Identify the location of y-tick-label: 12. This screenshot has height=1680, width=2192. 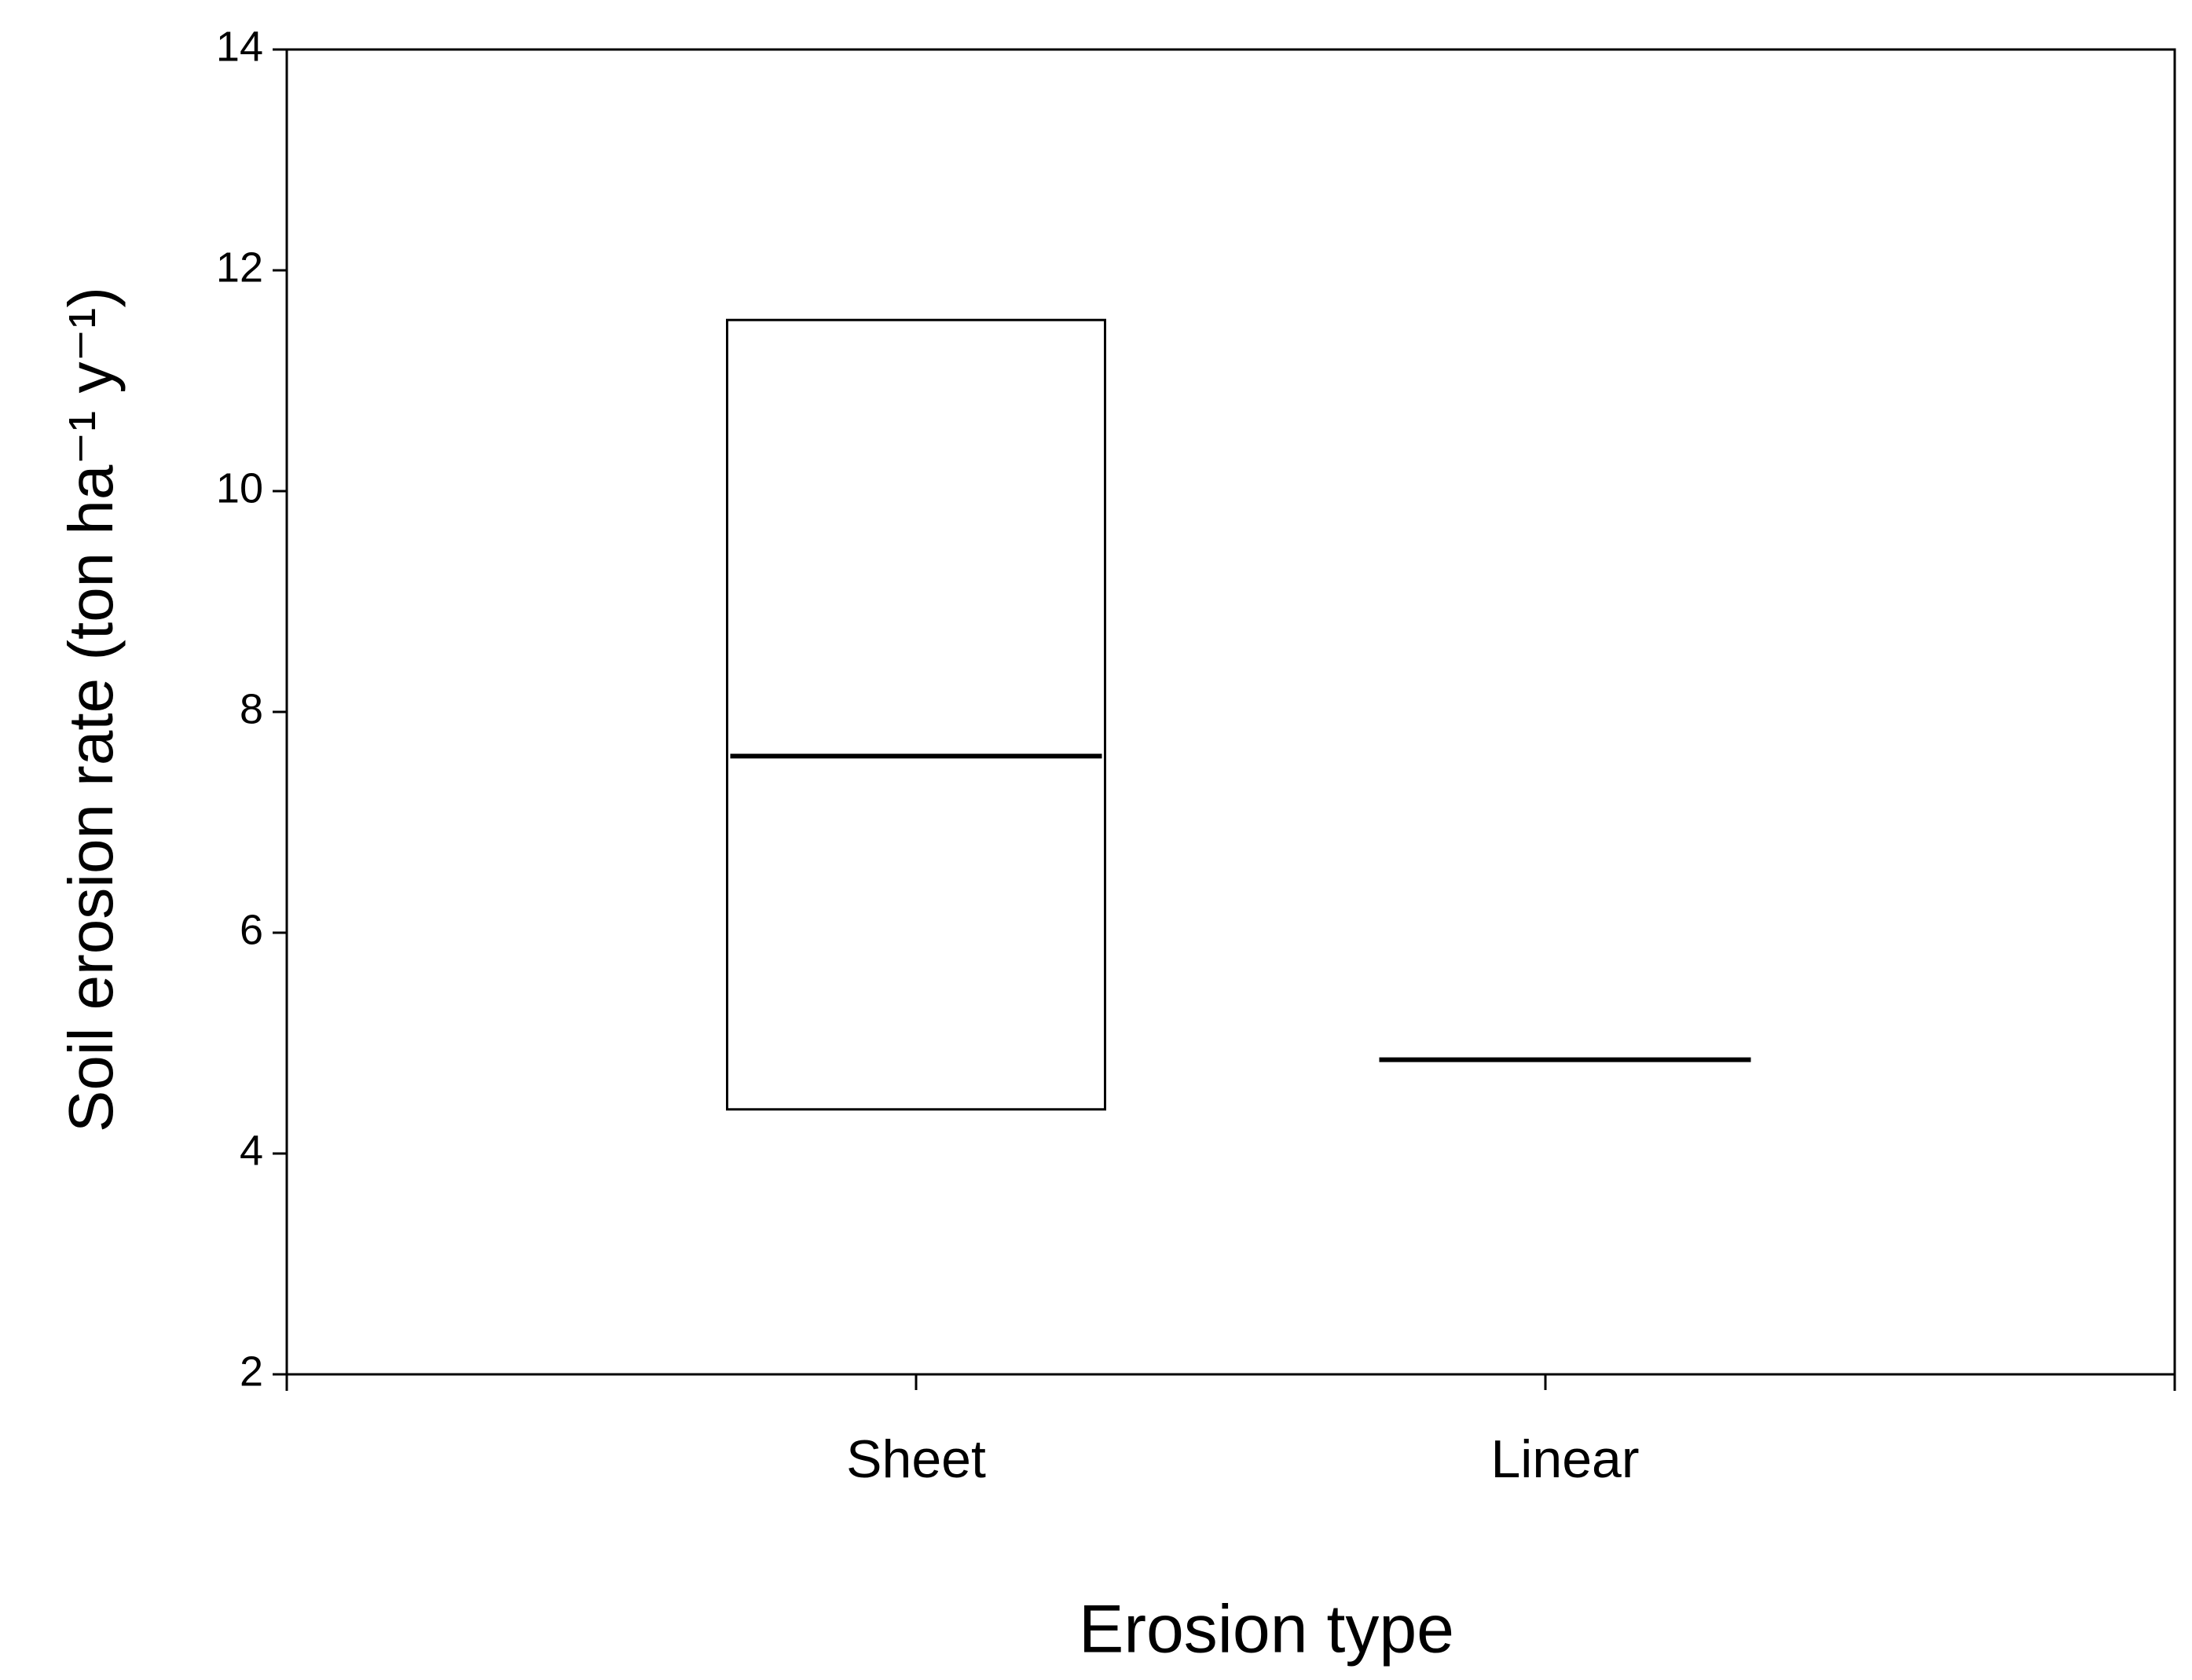
(239, 267).